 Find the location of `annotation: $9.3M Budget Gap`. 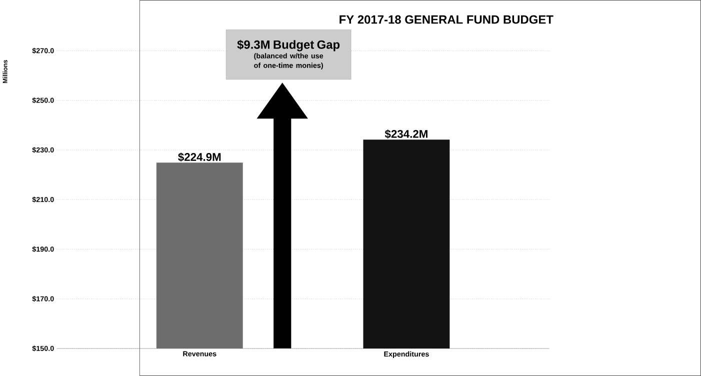

annotation: $9.3M Budget Gap is located at coordinates (288, 46).